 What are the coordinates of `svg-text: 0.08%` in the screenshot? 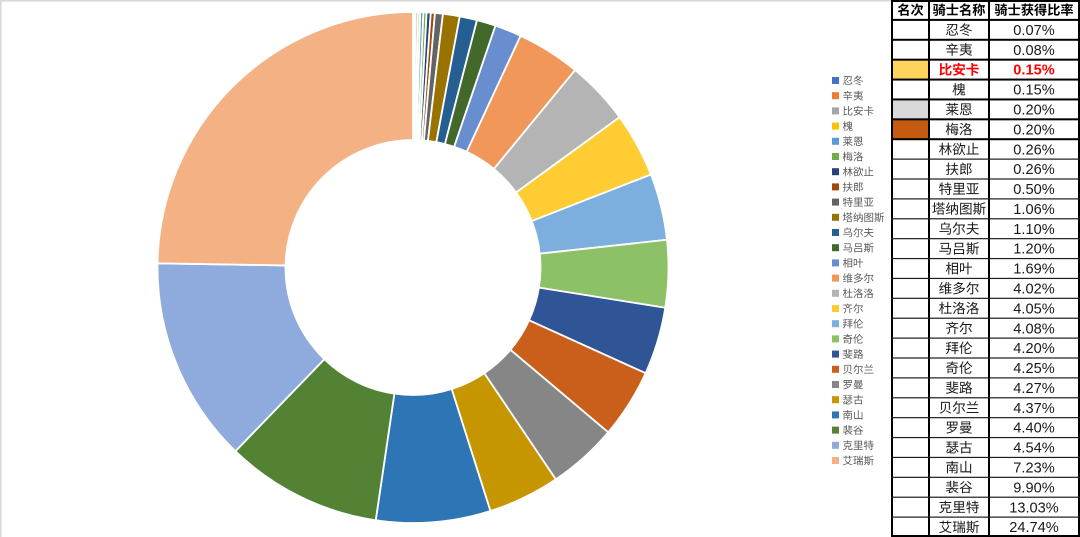 It's located at (1033, 51).